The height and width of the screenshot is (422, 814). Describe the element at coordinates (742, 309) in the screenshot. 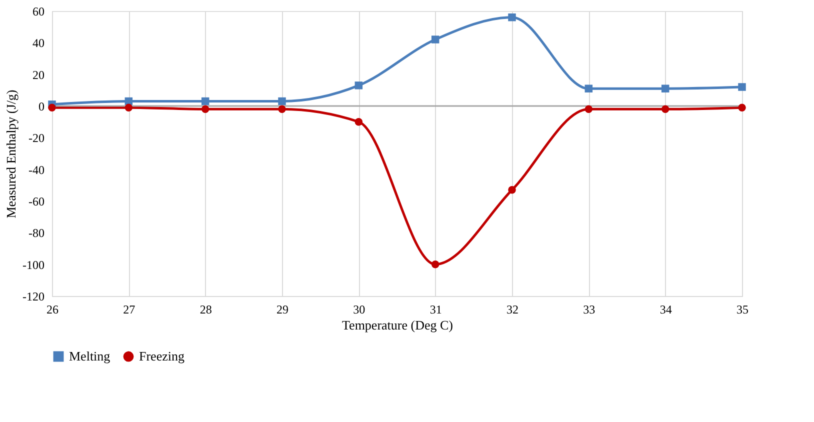

I see `x-tick-label: 35` at that location.